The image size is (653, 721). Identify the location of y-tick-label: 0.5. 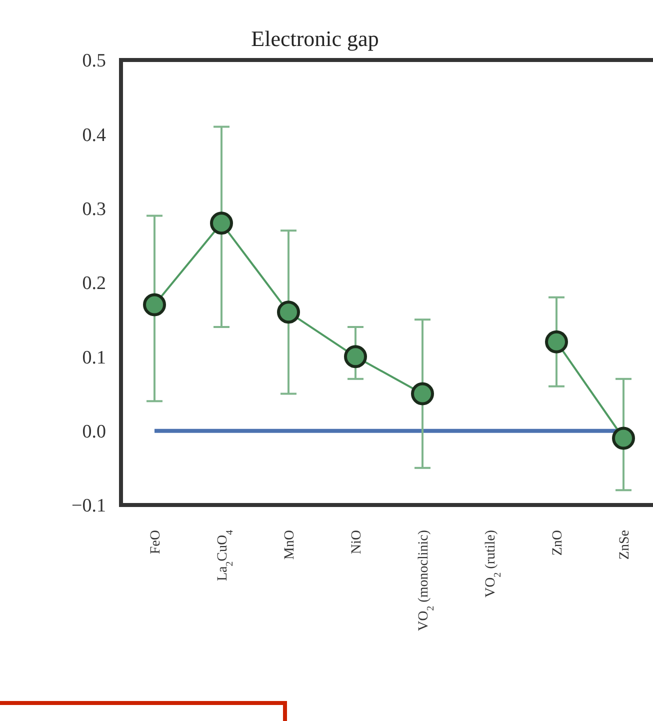
(94, 61).